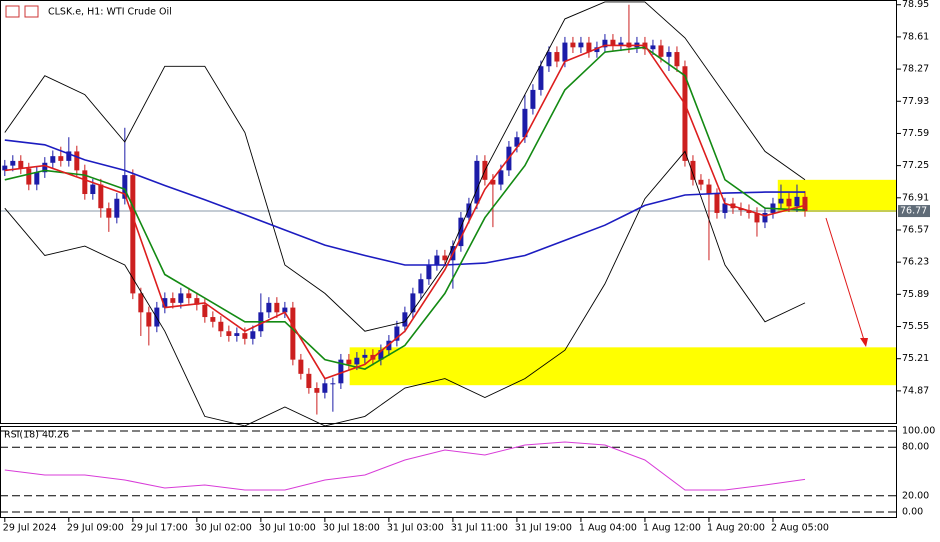  What do you see at coordinates (110, 12) in the screenshot?
I see `chart-title: CLSK.e, H1: WTI Crude Oil` at bounding box center [110, 12].